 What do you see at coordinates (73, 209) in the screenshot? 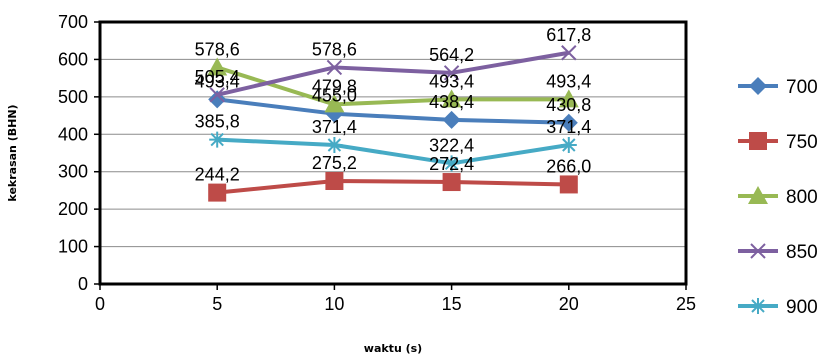
I see `y-tick-label-2: 200` at bounding box center [73, 209].